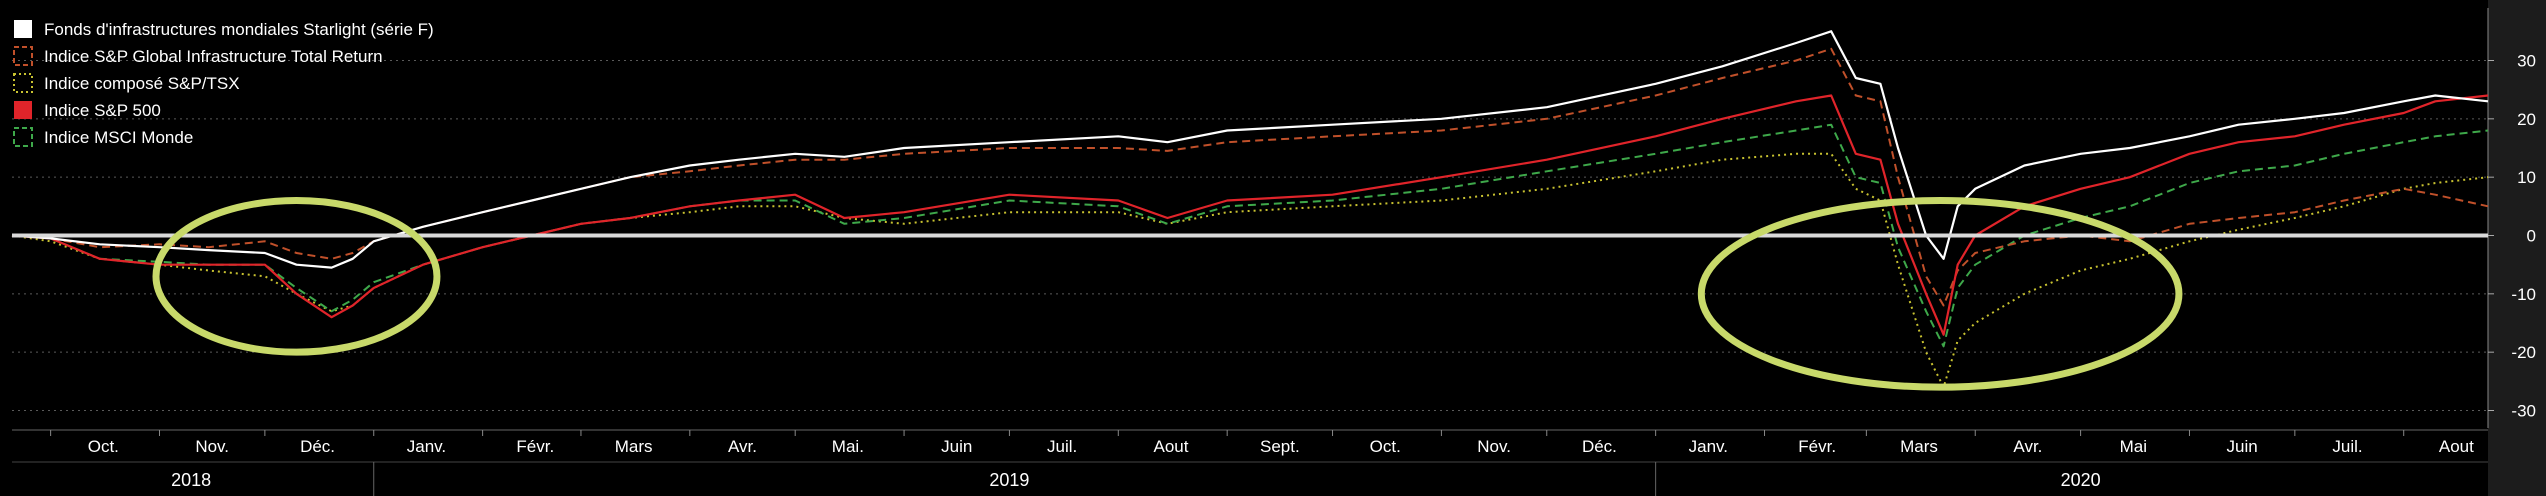  I want to click on legend-label-2: Indice composé S&P/TSX, so click(142, 83).